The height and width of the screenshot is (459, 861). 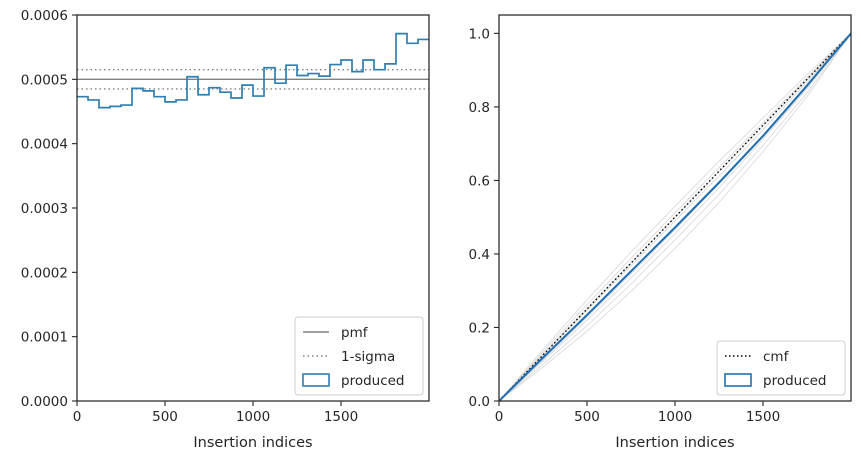 I want to click on cmf-x-tick-label: 500, so click(x=587, y=417).